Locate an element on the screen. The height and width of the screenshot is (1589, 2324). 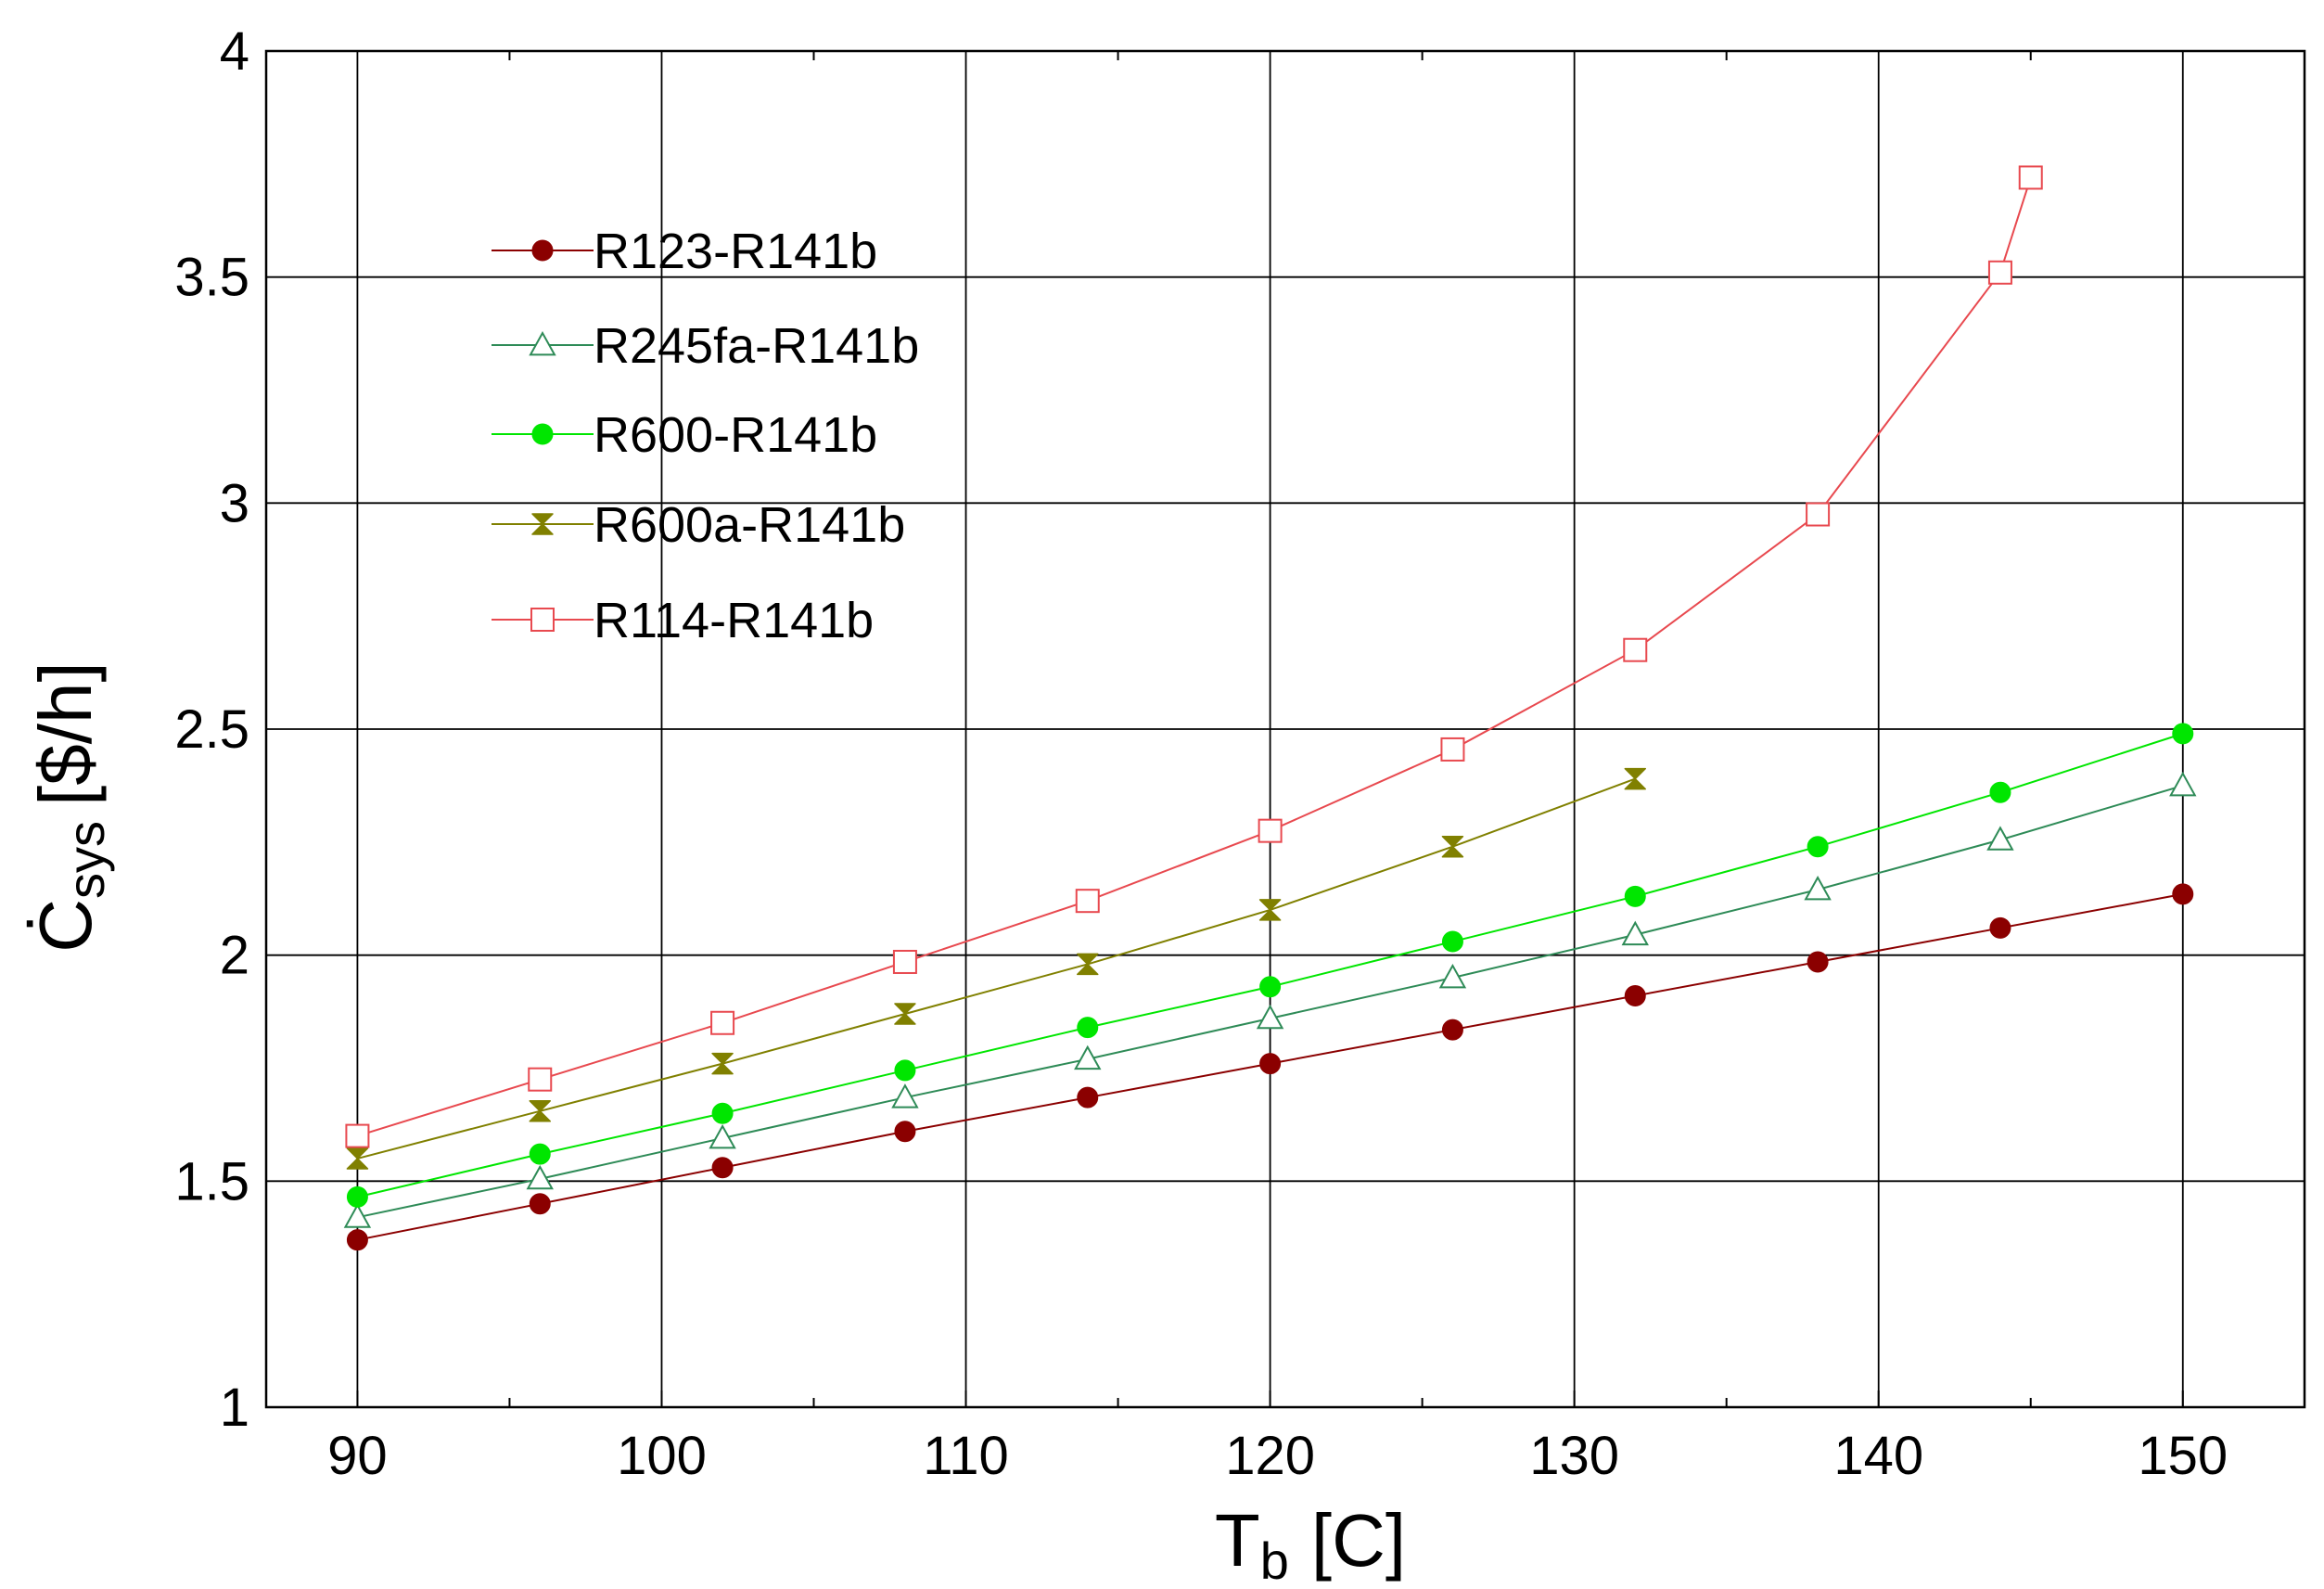
legend-item: R123-R141b is located at coordinates (685, 251).